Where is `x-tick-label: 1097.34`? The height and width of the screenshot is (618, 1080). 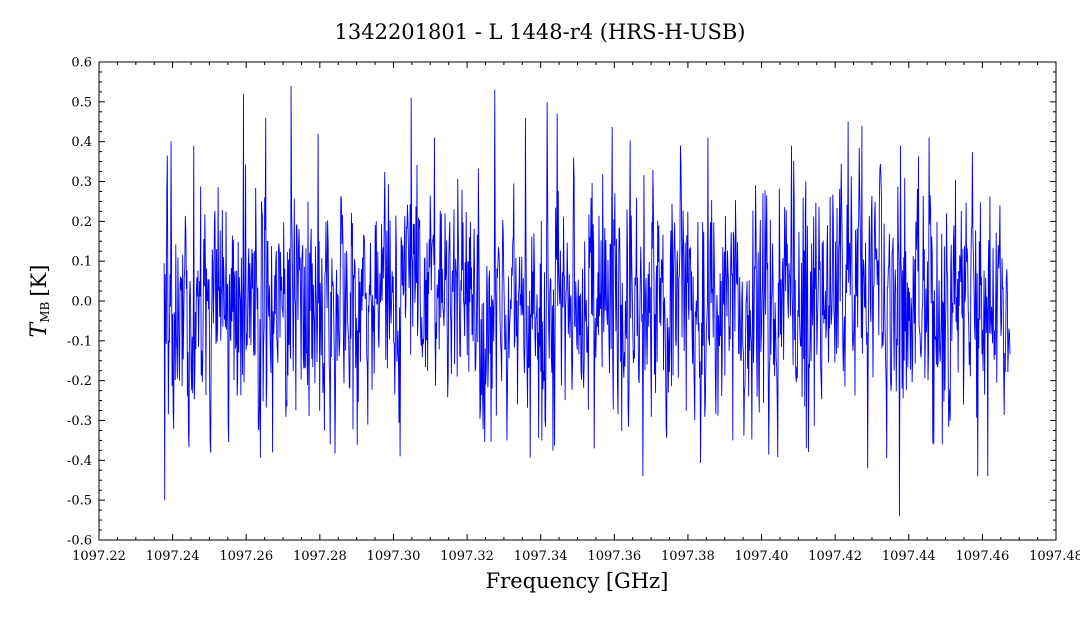
x-tick-label: 1097.34 is located at coordinates (541, 556).